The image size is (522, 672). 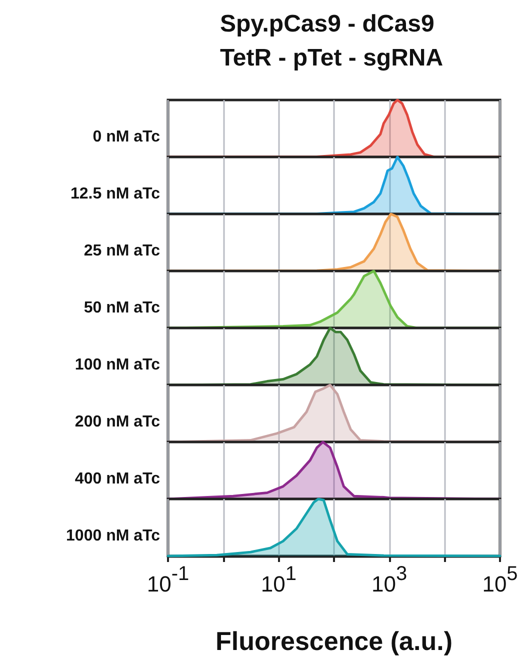 What do you see at coordinates (122, 308) in the screenshot?
I see `y-axis-title: 50 nM aTc` at bounding box center [122, 308].